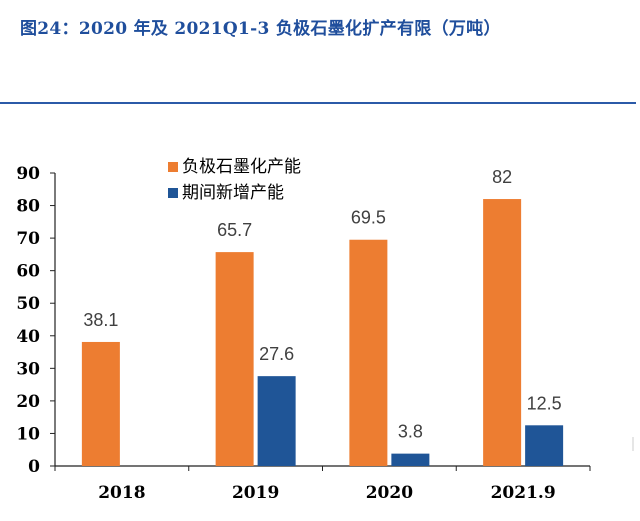 This screenshot has width=640, height=521. What do you see at coordinates (241, 167) in the screenshot?
I see `legend-label: 负极石墨化产能` at bounding box center [241, 167].